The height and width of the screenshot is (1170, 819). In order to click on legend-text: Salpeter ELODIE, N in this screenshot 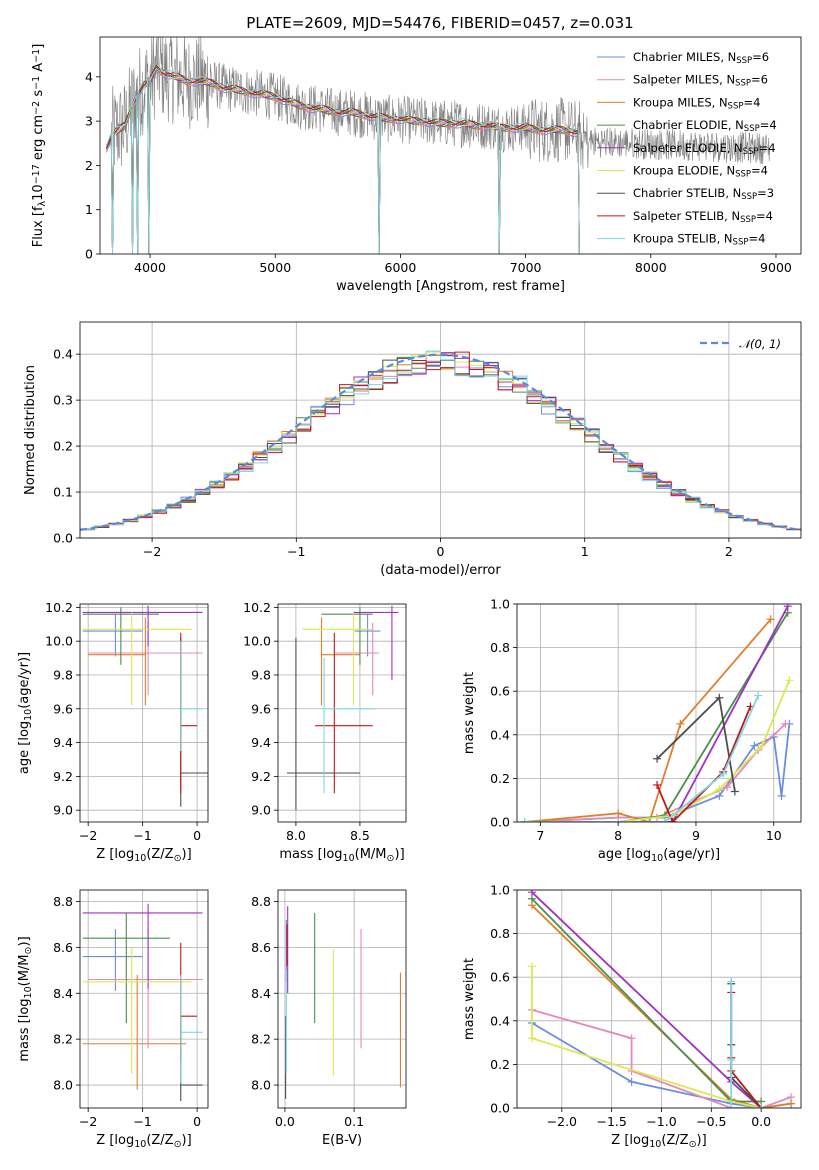, I will do `click(688, 148)`.